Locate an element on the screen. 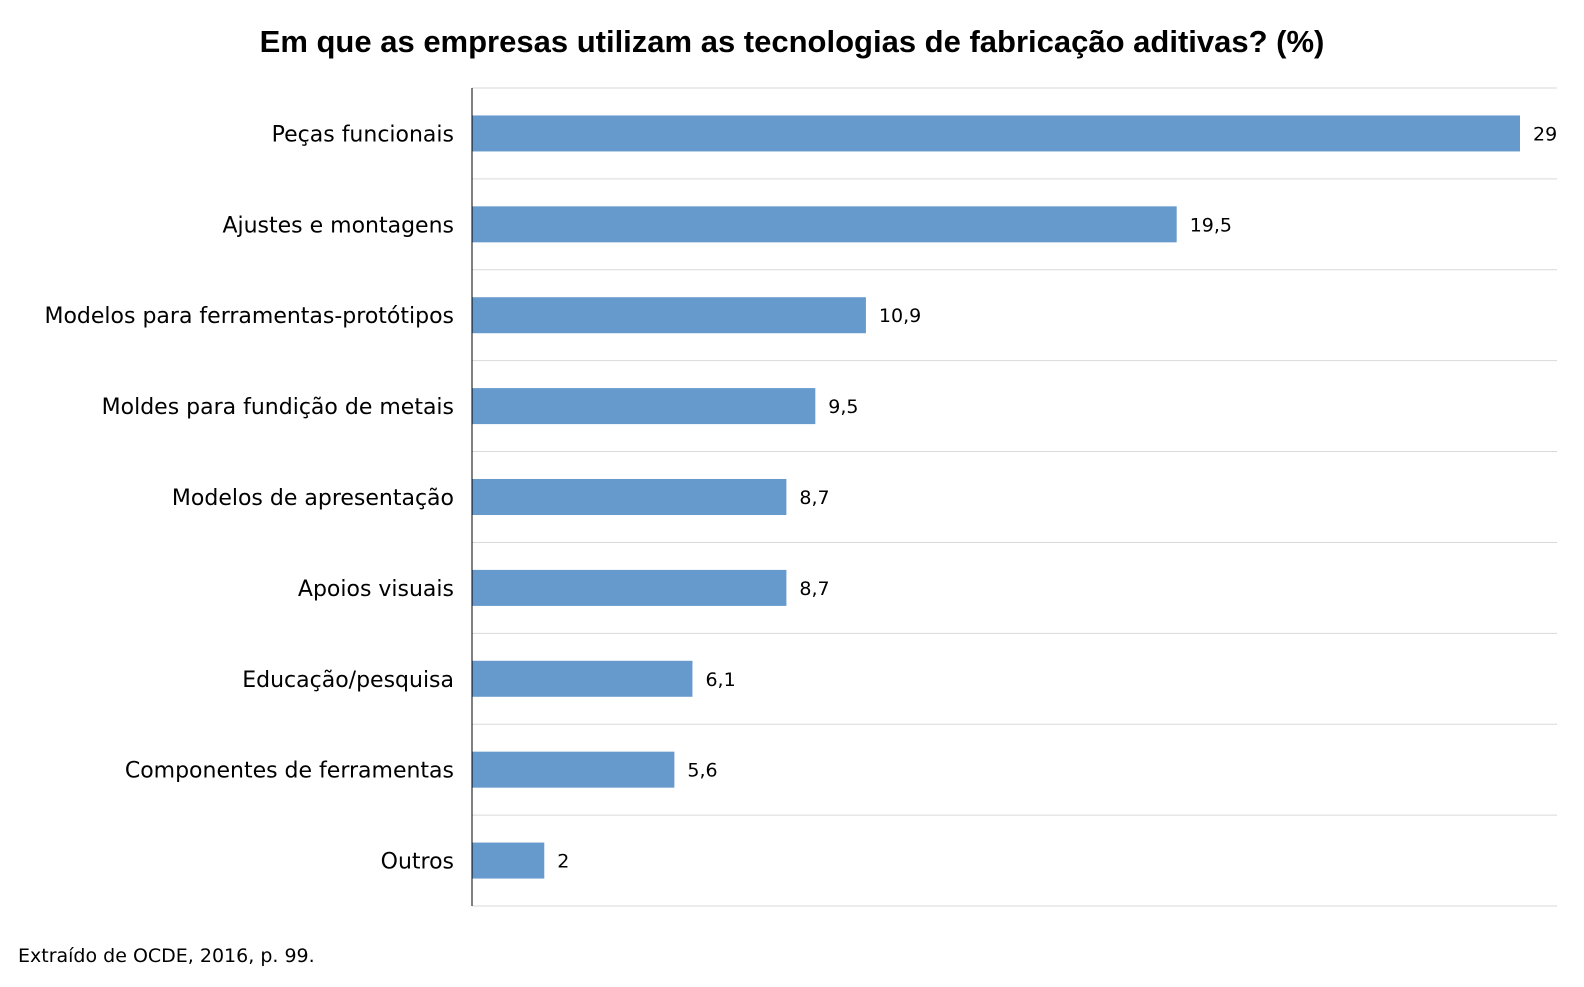  value-label: 29 is located at coordinates (1545, 134).